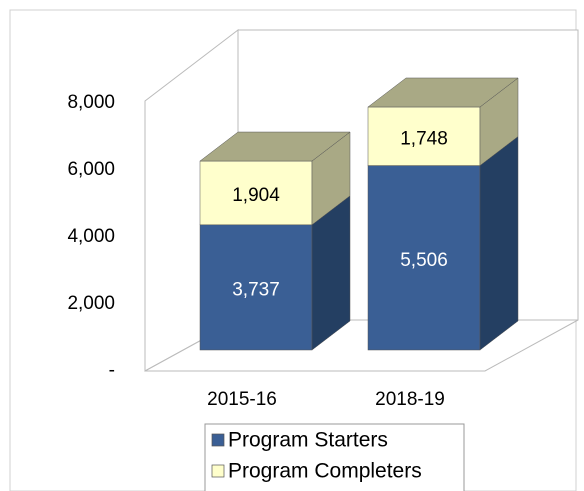  What do you see at coordinates (242, 399) in the screenshot?
I see `x-tick-label: 2015-16` at bounding box center [242, 399].